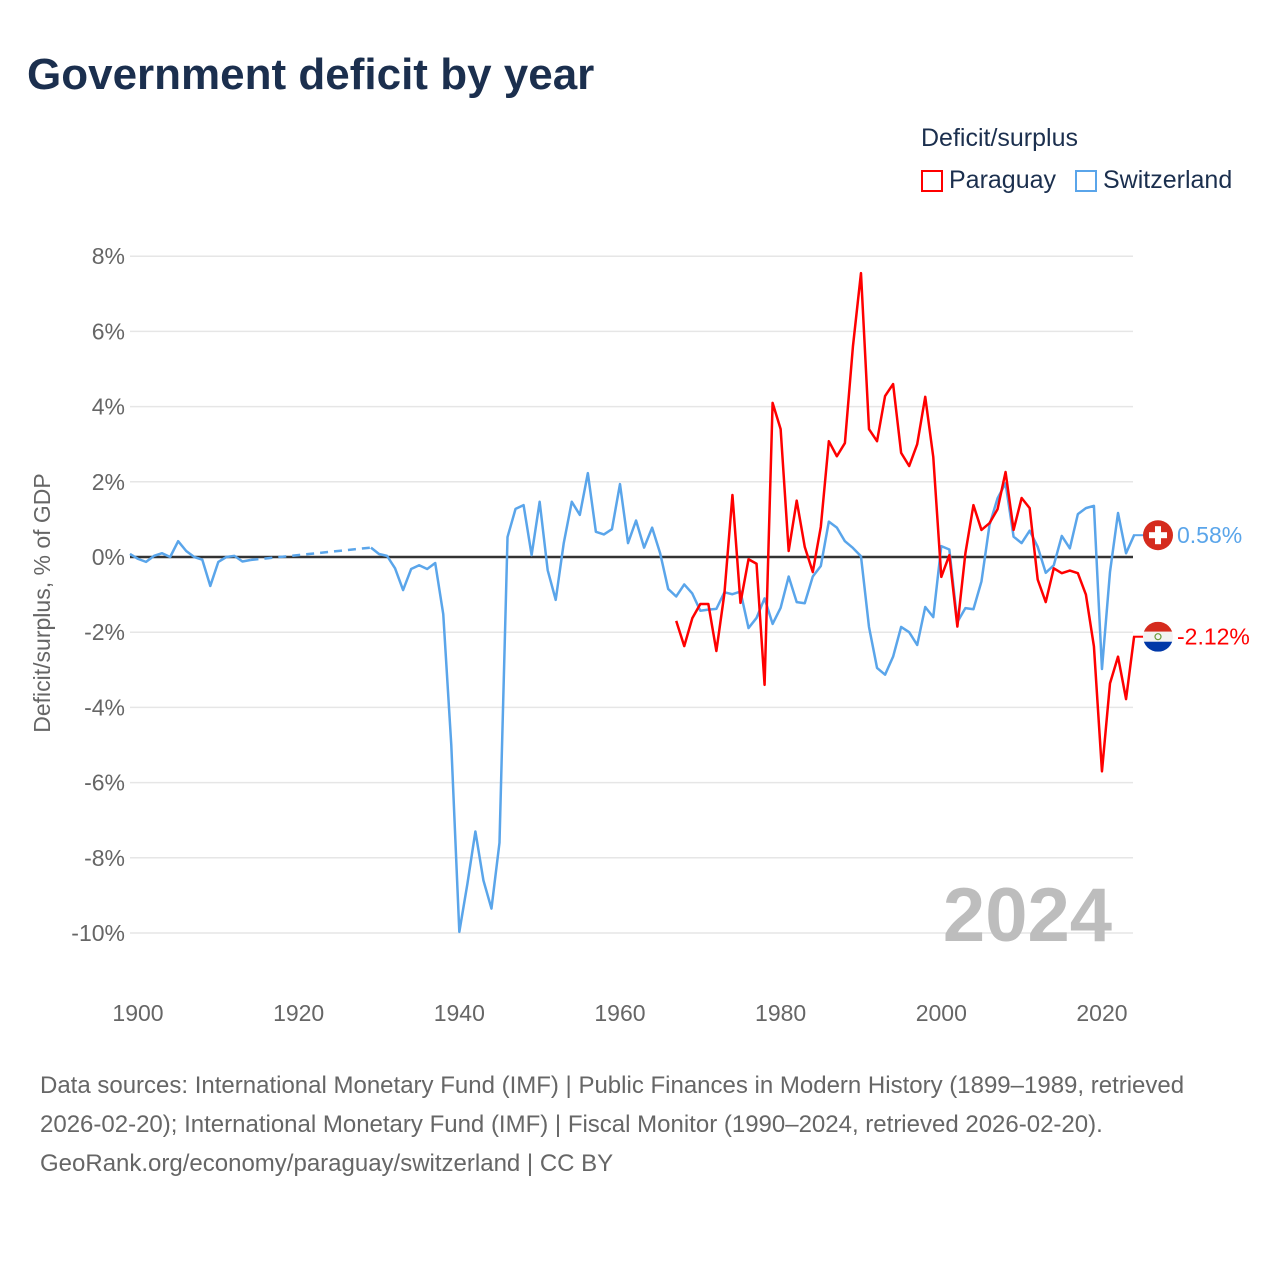 This screenshot has width=1280, height=1280. I want to click on y-tick-label: -4%, so click(104, 707).